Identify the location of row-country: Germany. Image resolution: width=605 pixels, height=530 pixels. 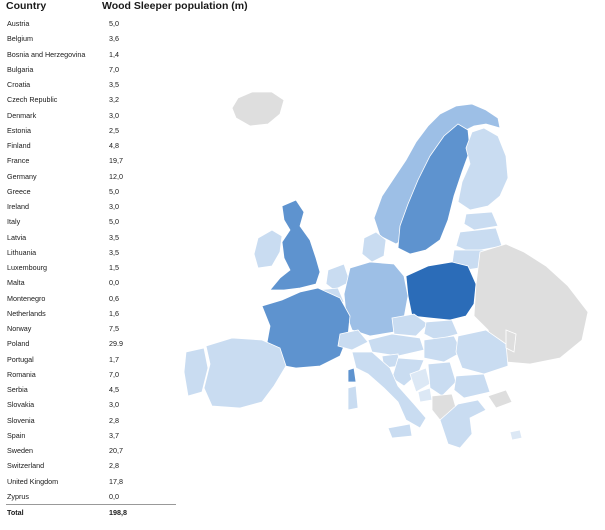
(22, 176).